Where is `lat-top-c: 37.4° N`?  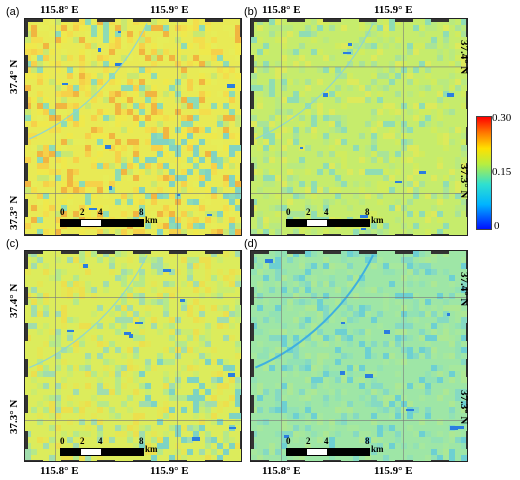
lat-top-c: 37.4° N is located at coordinates (14, 300).